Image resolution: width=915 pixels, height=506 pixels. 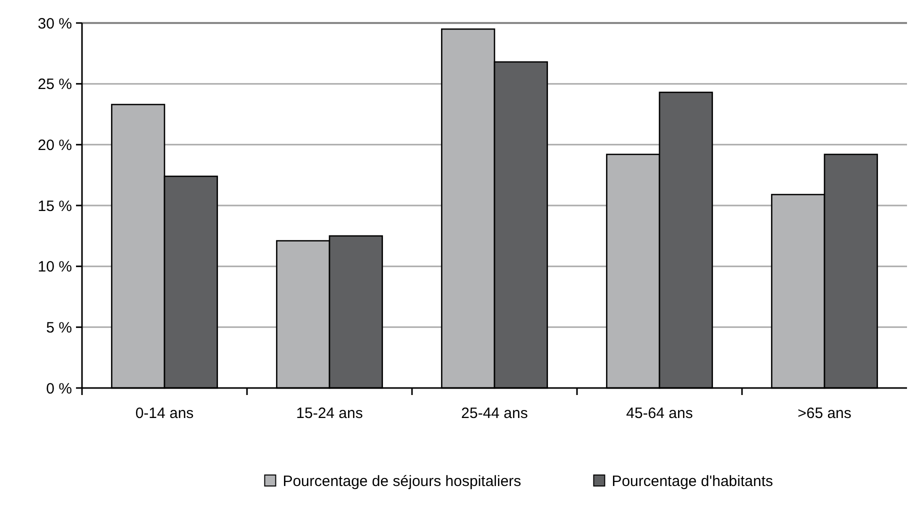 I want to click on y-tick-label: 15 %, so click(x=55, y=206).